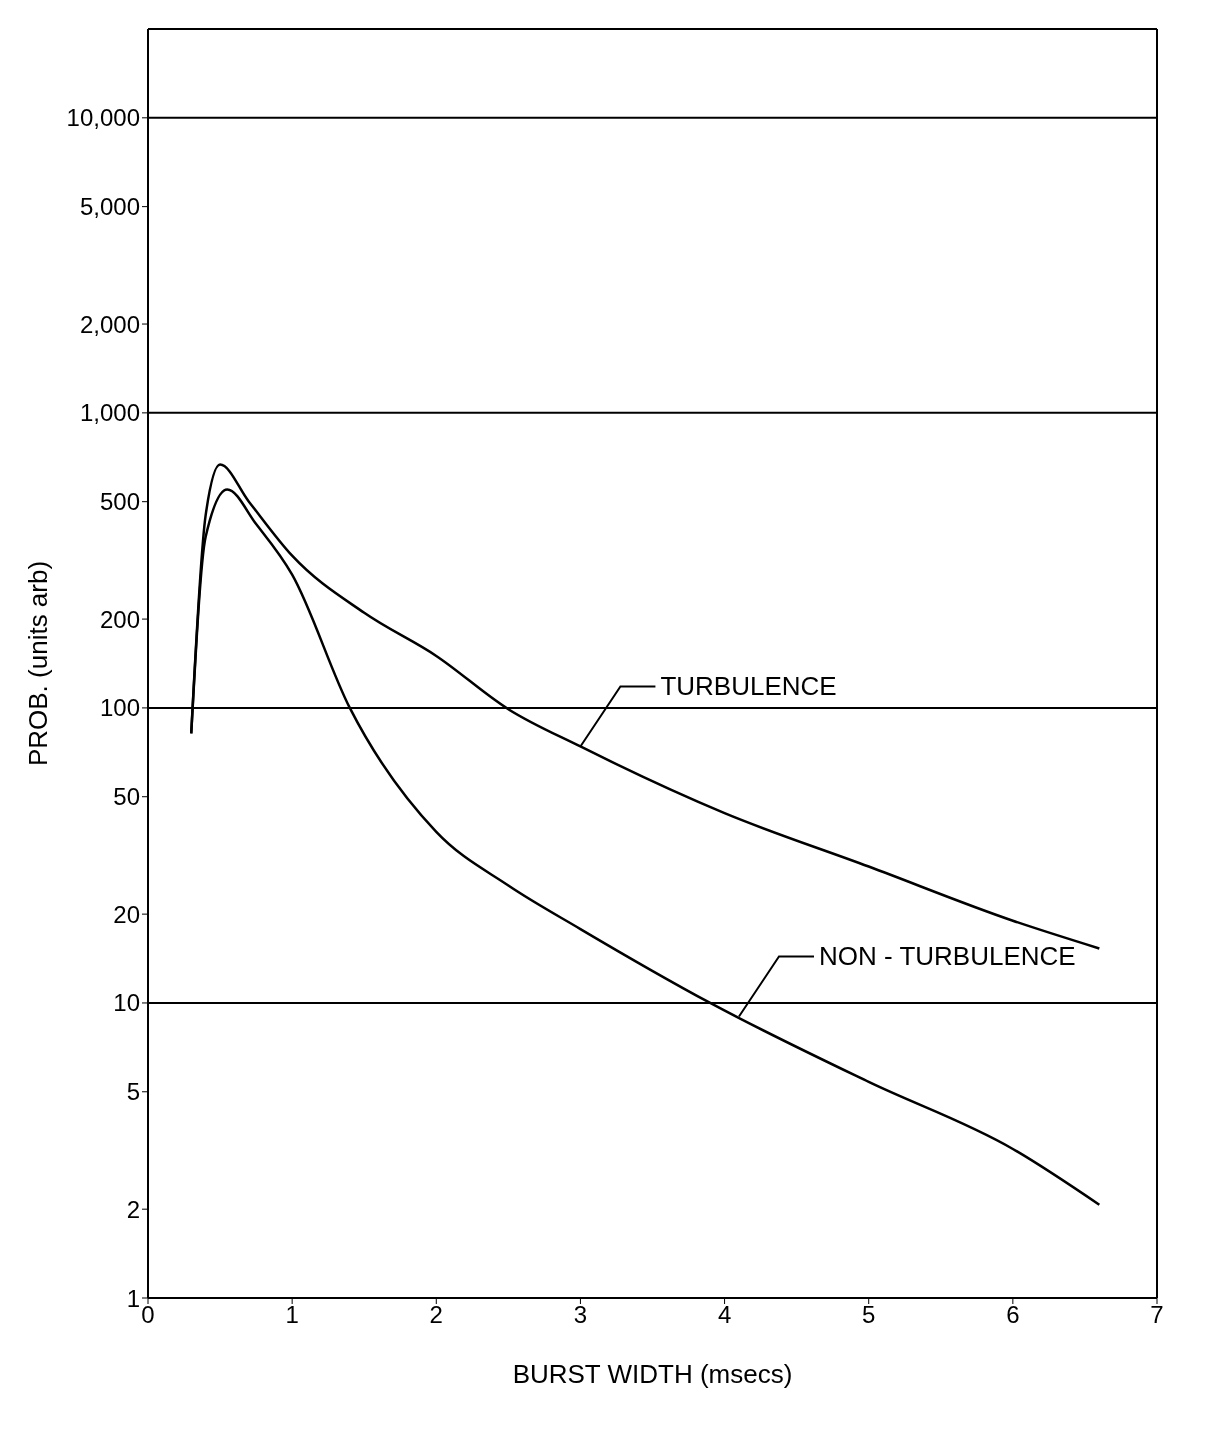 The image size is (1208, 1446). What do you see at coordinates (748, 686) in the screenshot?
I see `annotation: TURBULENCE` at bounding box center [748, 686].